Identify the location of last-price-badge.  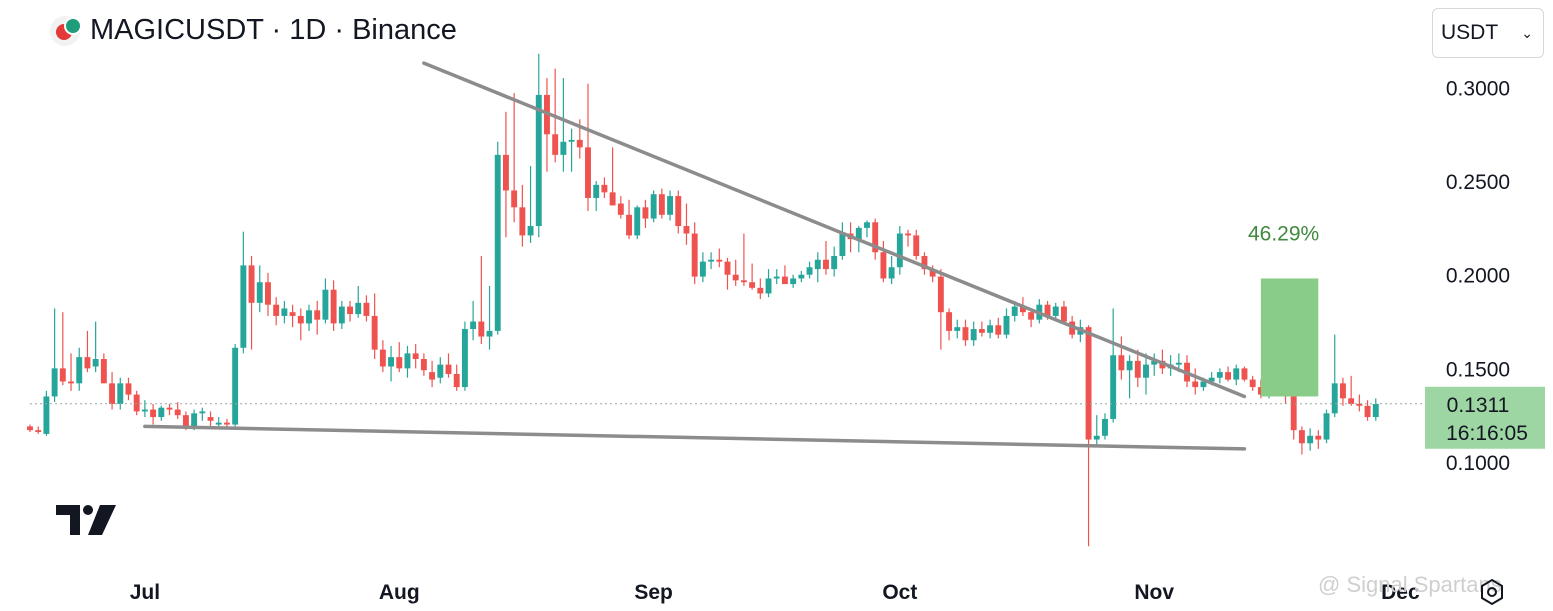
(1485, 417).